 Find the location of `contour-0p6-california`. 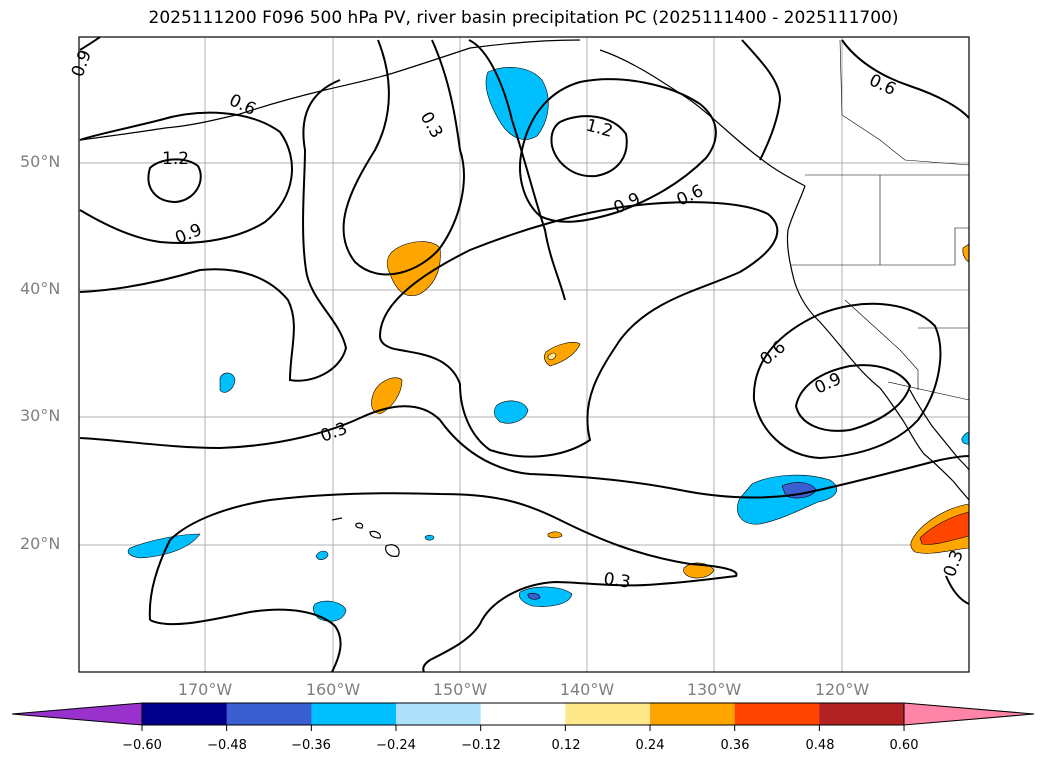

contour-0p6-california is located at coordinates (847, 381).